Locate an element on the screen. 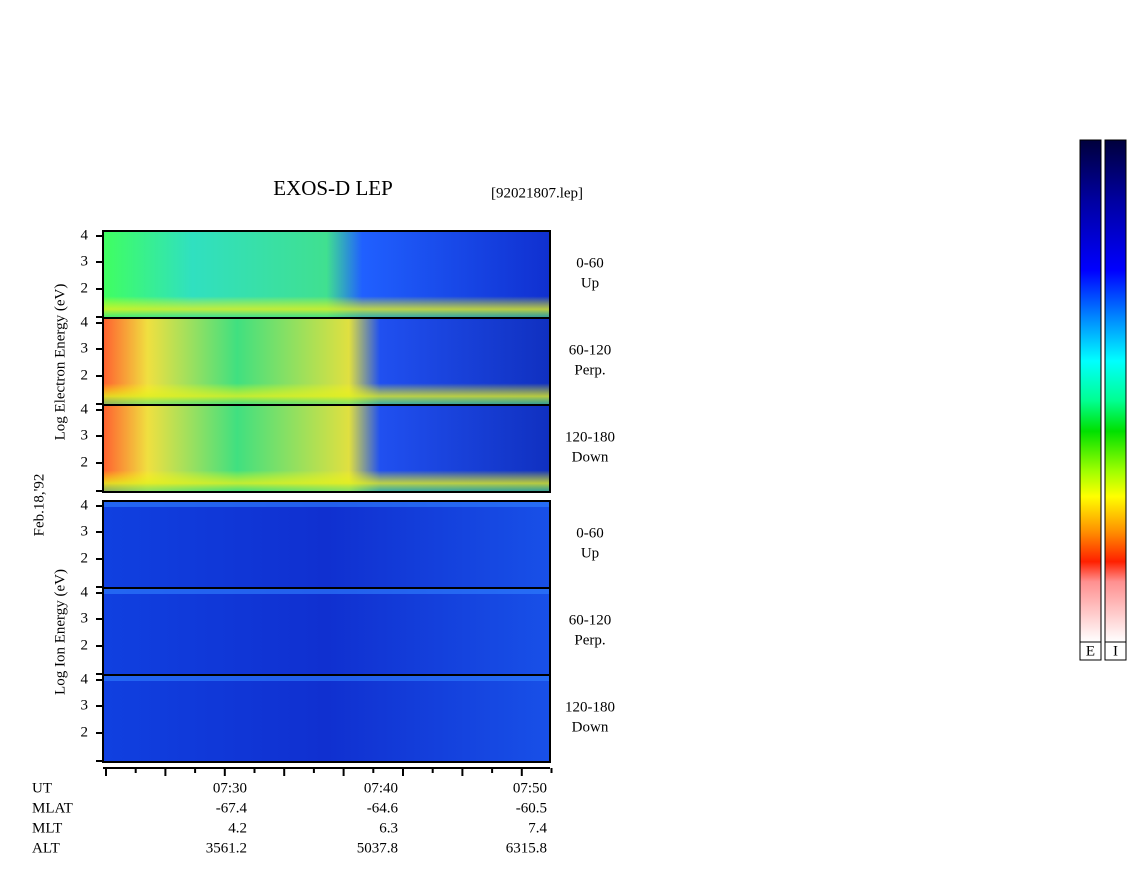  ephemeris-value: 6.3 is located at coordinates (388, 828).